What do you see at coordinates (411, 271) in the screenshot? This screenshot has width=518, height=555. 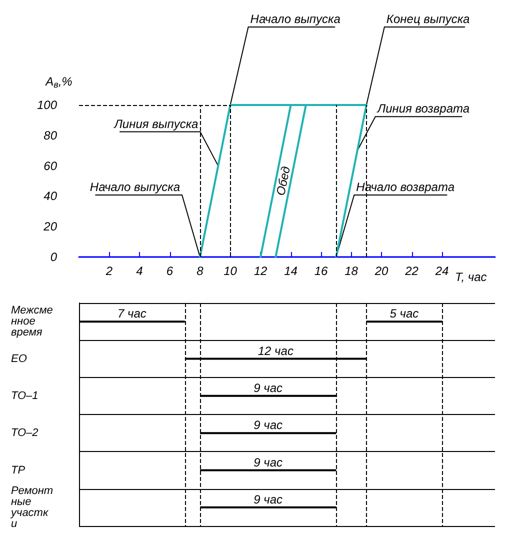 I see `x-tick-label: 22` at bounding box center [411, 271].